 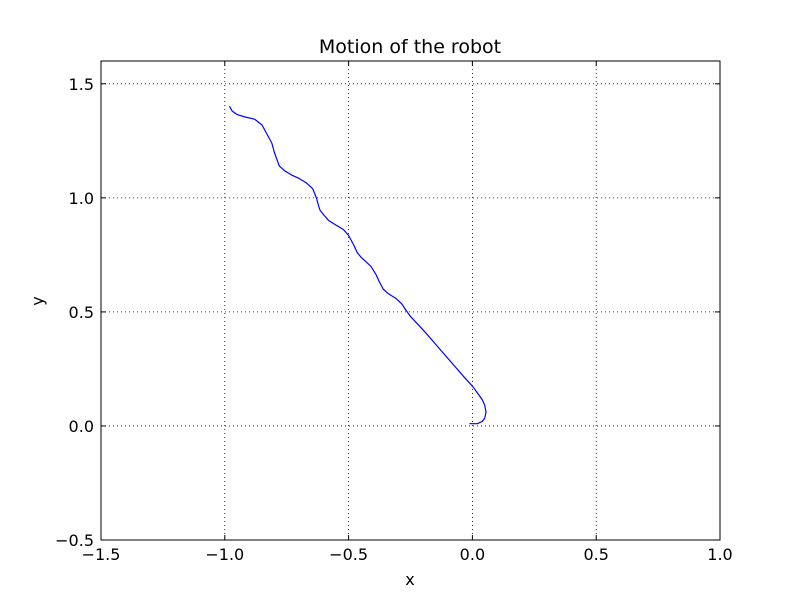 What do you see at coordinates (472, 554) in the screenshot?
I see `x-tick-label: 0.0` at bounding box center [472, 554].